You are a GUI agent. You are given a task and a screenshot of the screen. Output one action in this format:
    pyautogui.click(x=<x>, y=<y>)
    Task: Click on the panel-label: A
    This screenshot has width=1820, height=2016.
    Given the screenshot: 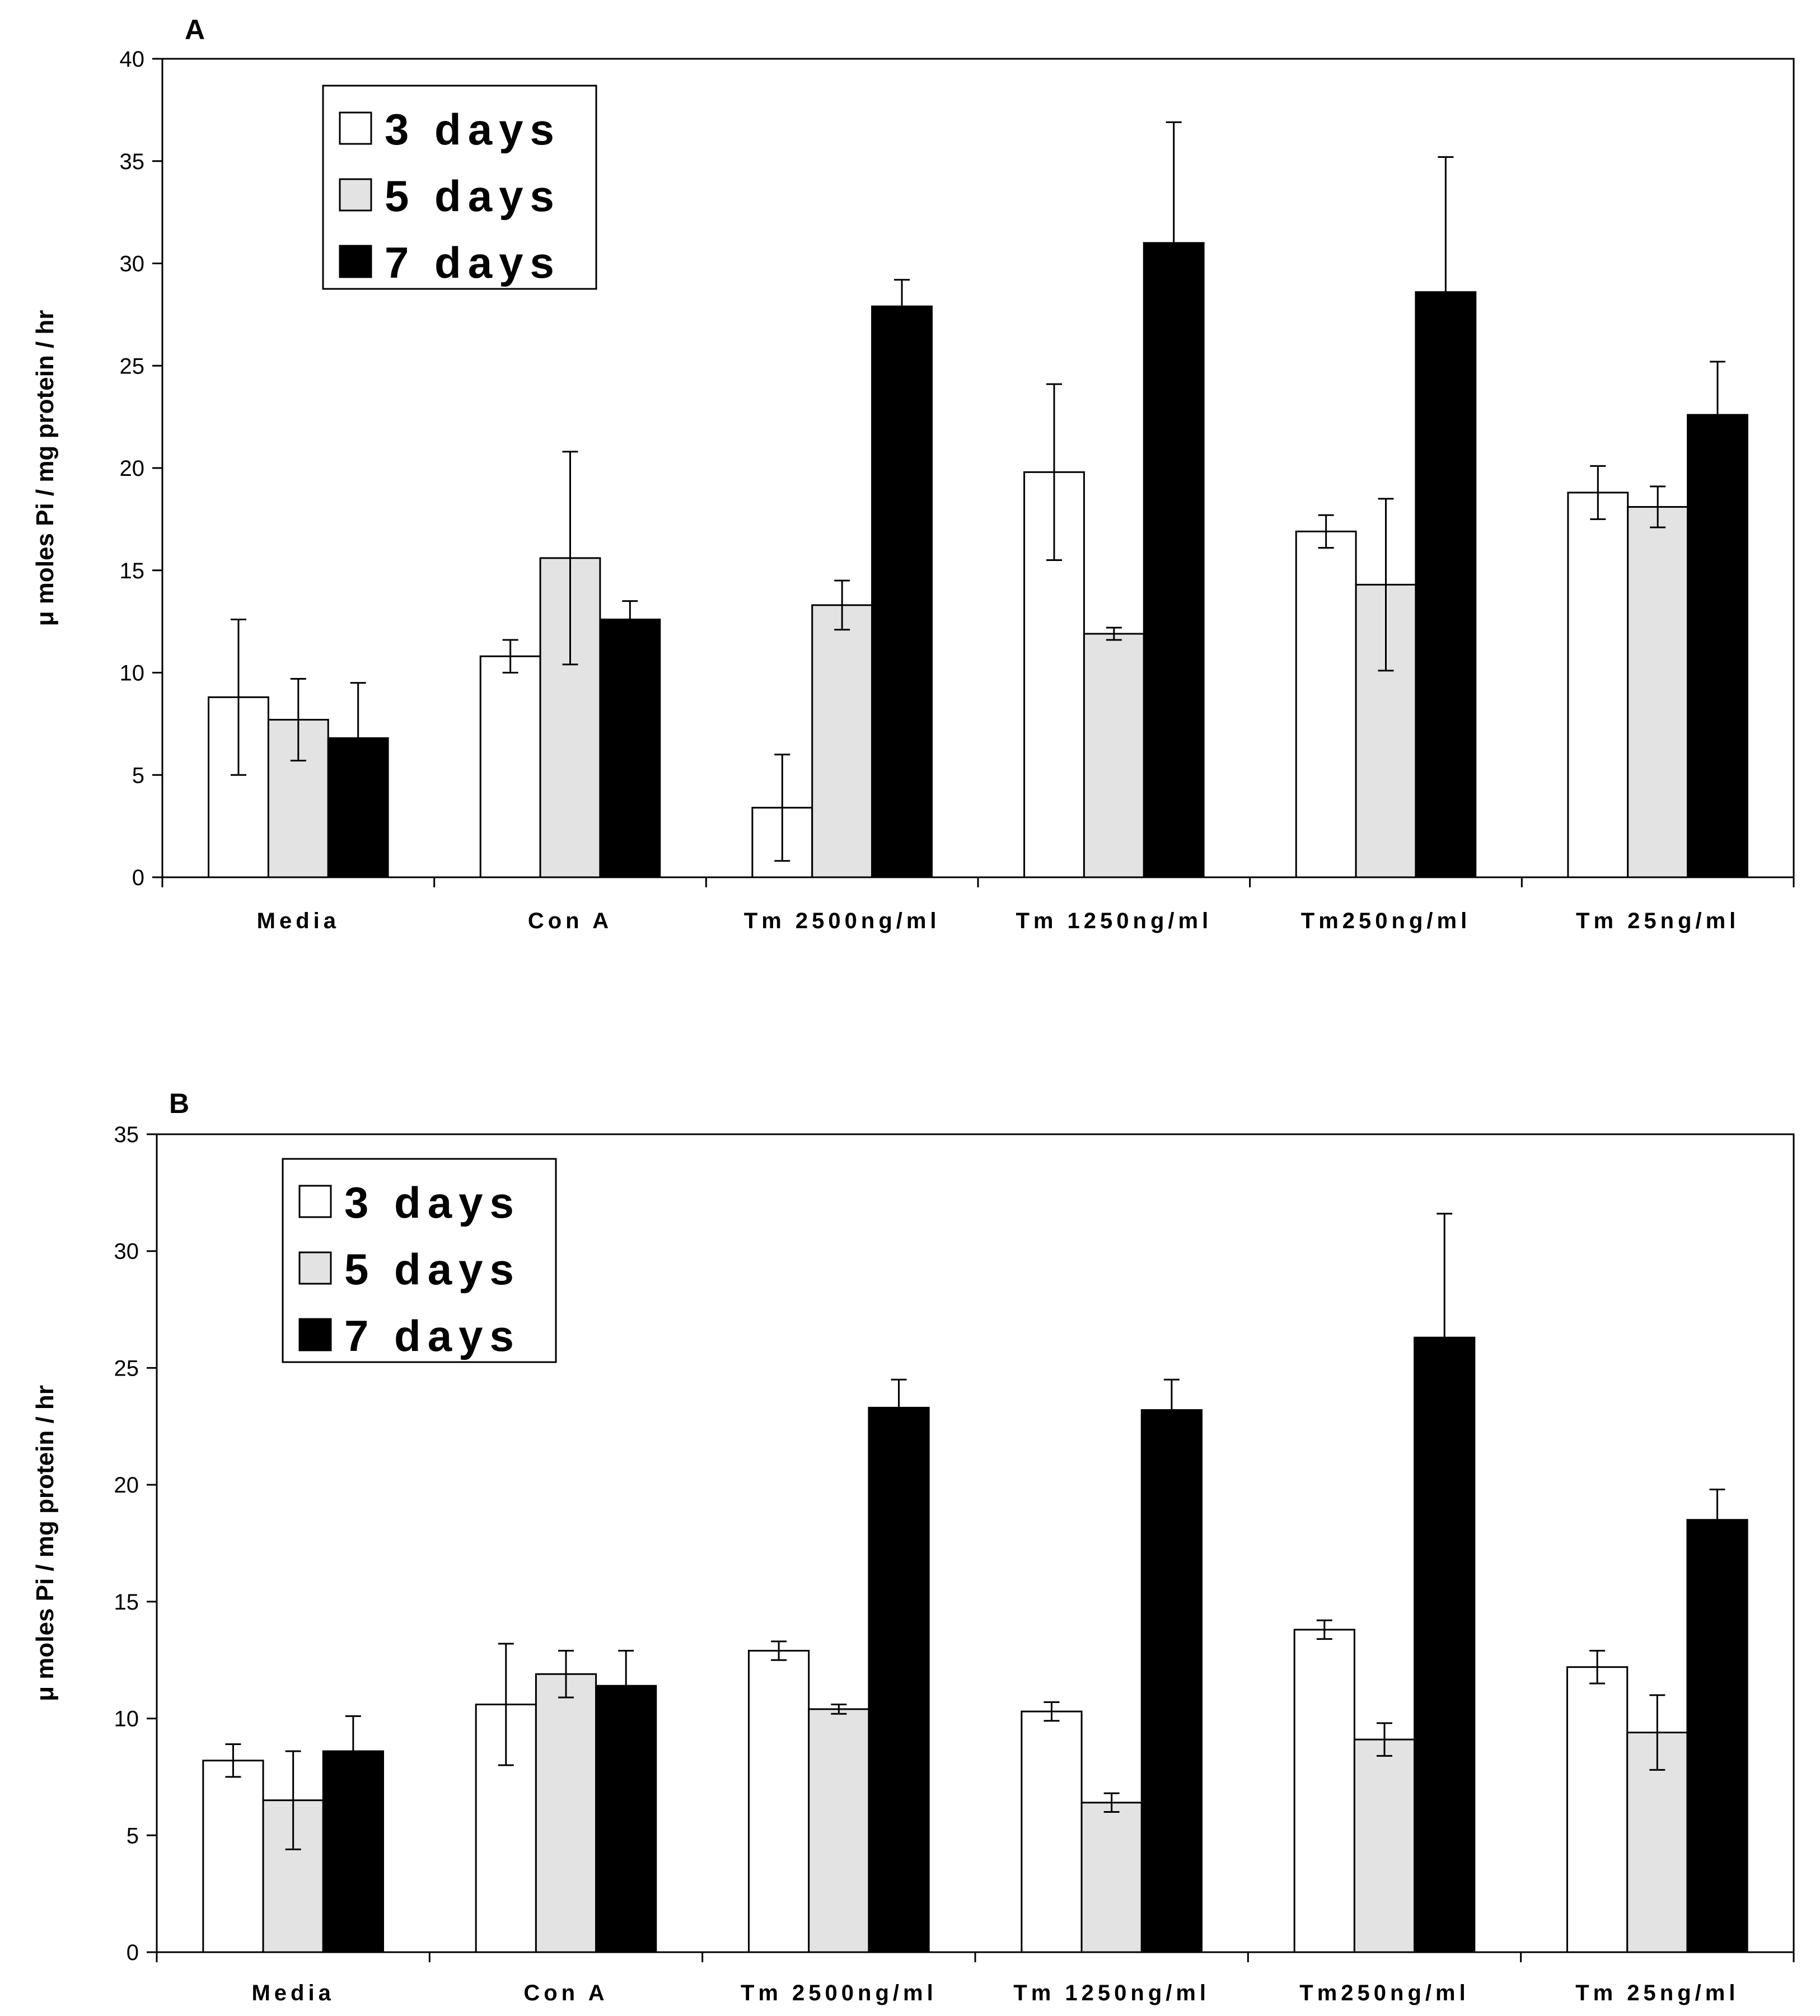 What is the action you would take?
    pyautogui.click(x=195, y=29)
    